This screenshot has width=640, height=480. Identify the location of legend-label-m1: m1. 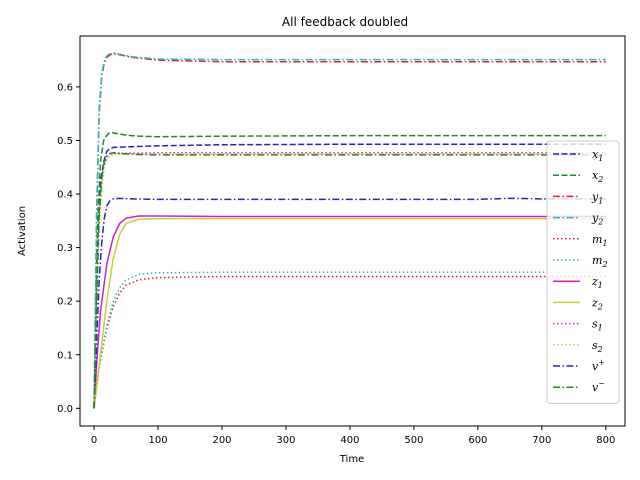
(600, 240).